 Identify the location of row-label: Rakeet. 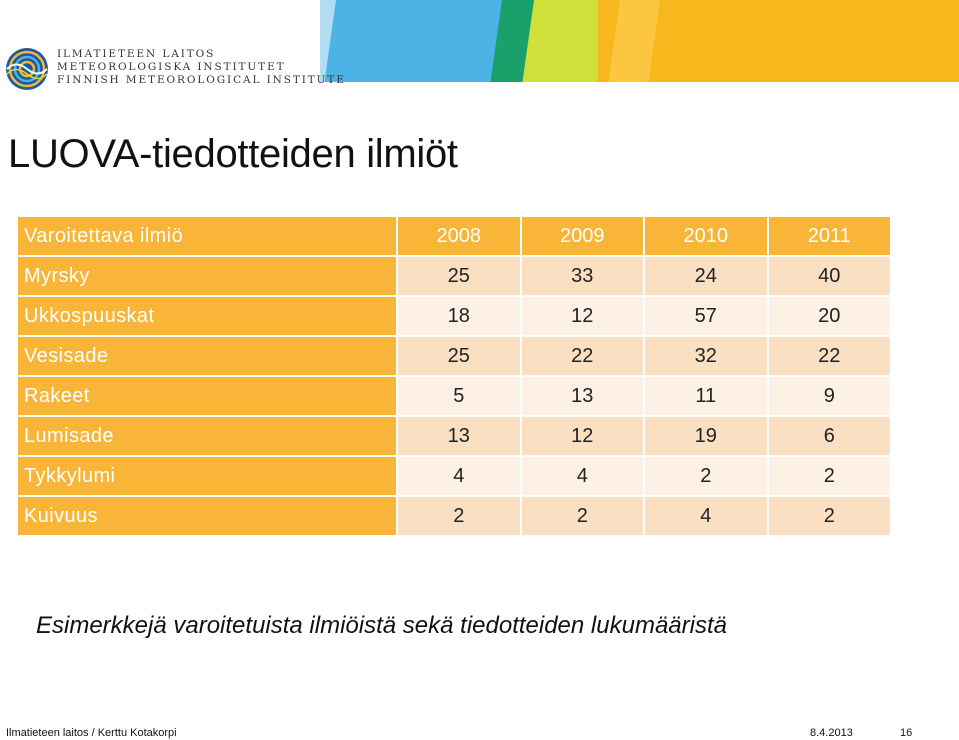
(207, 397).